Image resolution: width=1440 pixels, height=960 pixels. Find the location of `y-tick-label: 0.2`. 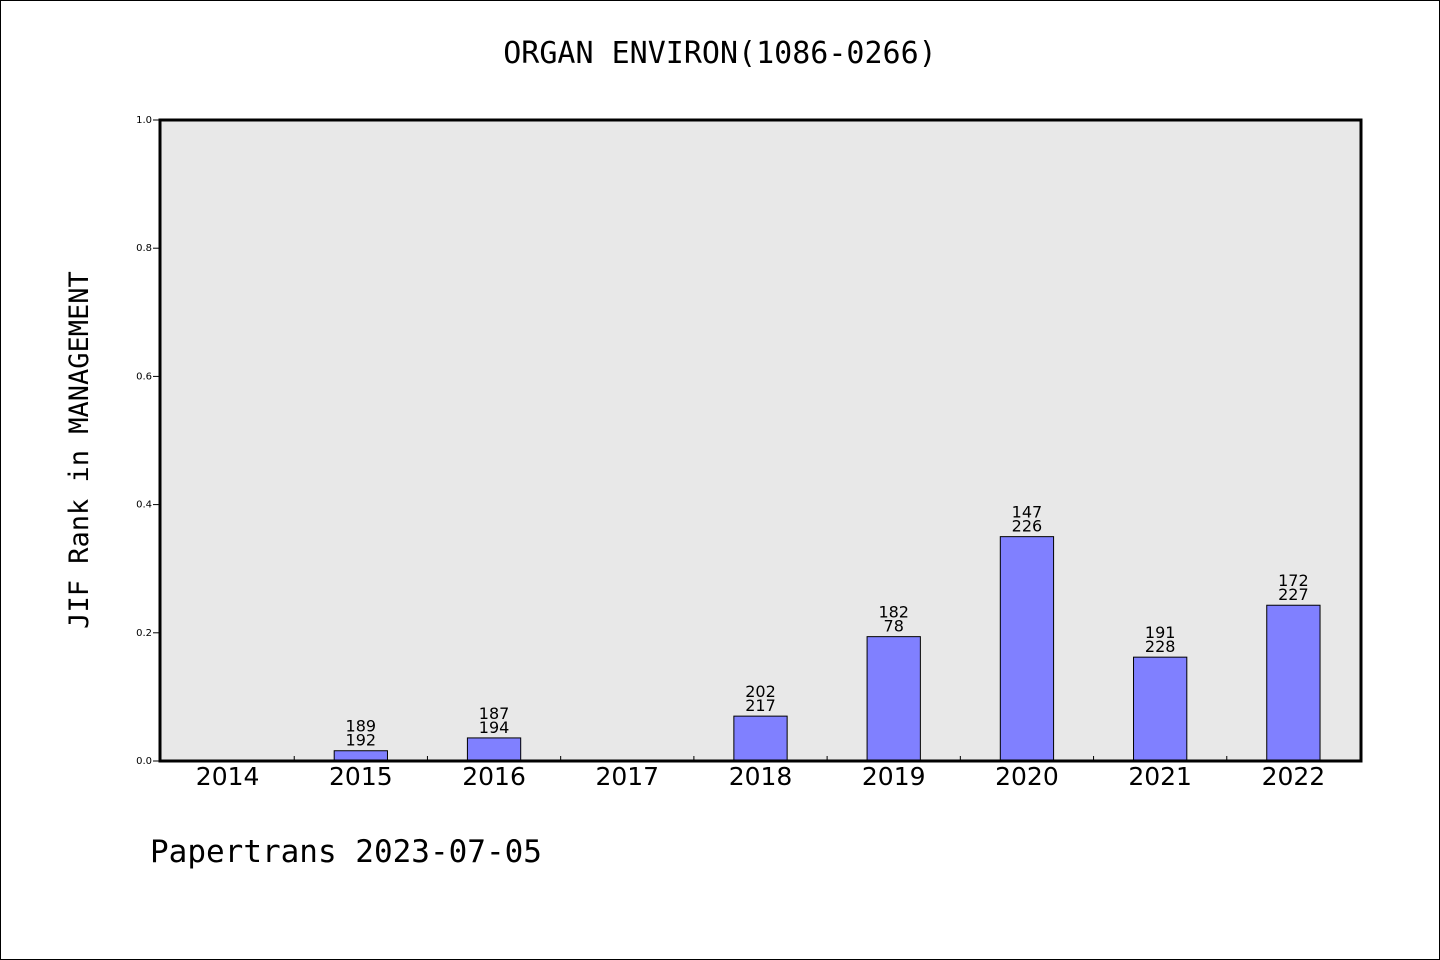

y-tick-label: 0.2 is located at coordinates (144, 633).